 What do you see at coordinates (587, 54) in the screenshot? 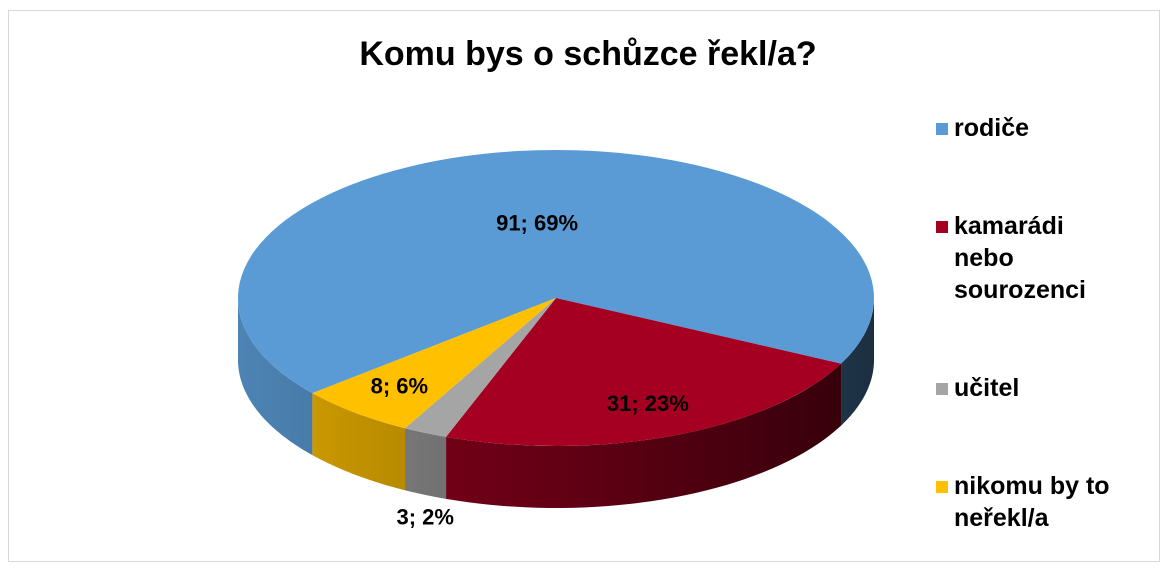
I see `chart-title: Komu bys o schůzce řekl/a?` at bounding box center [587, 54].